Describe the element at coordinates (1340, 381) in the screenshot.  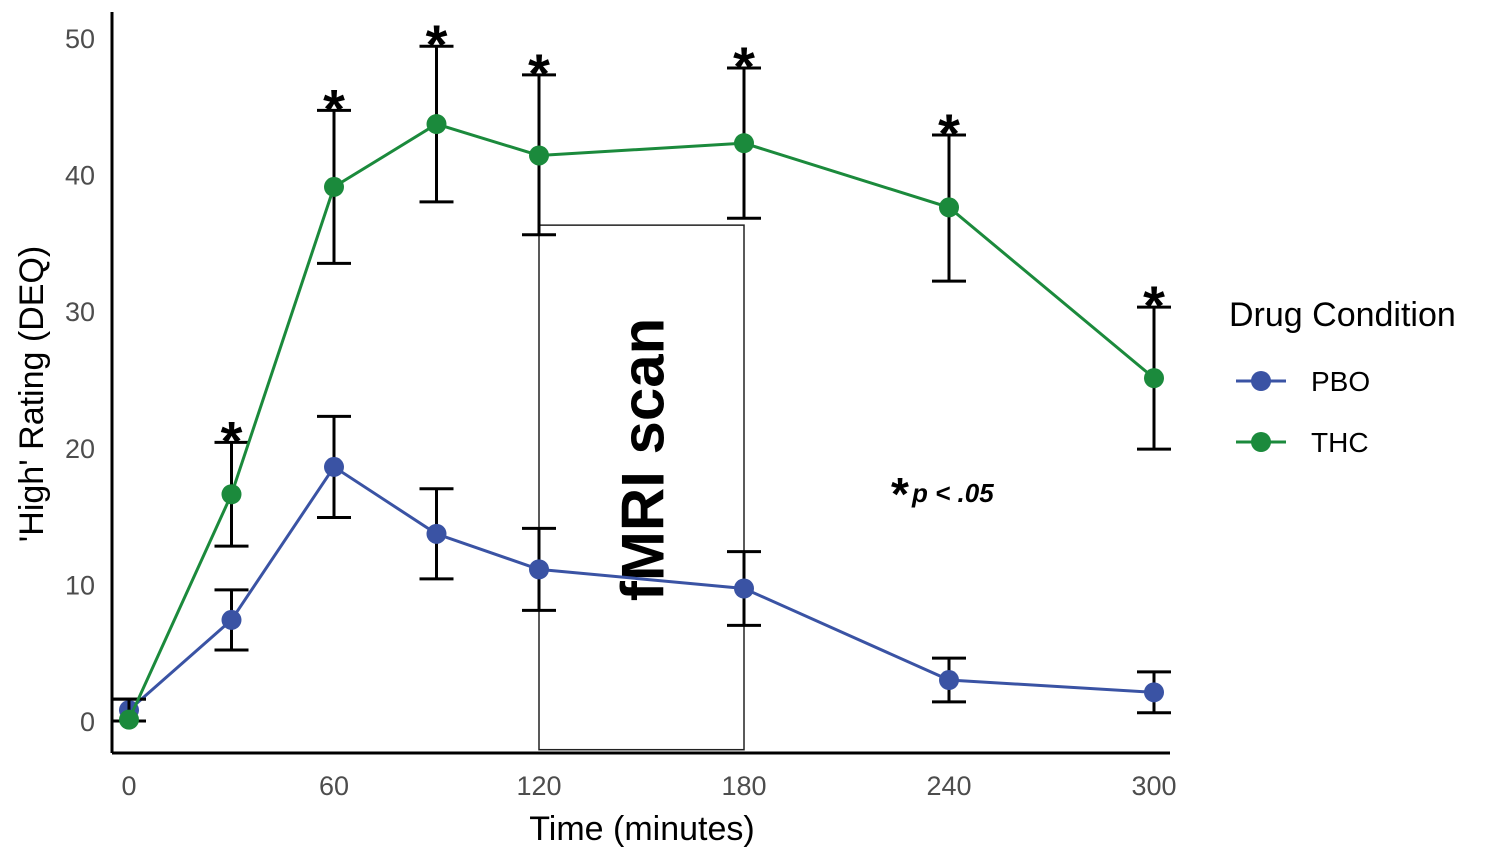
I see `legend-label: PBO` at that location.